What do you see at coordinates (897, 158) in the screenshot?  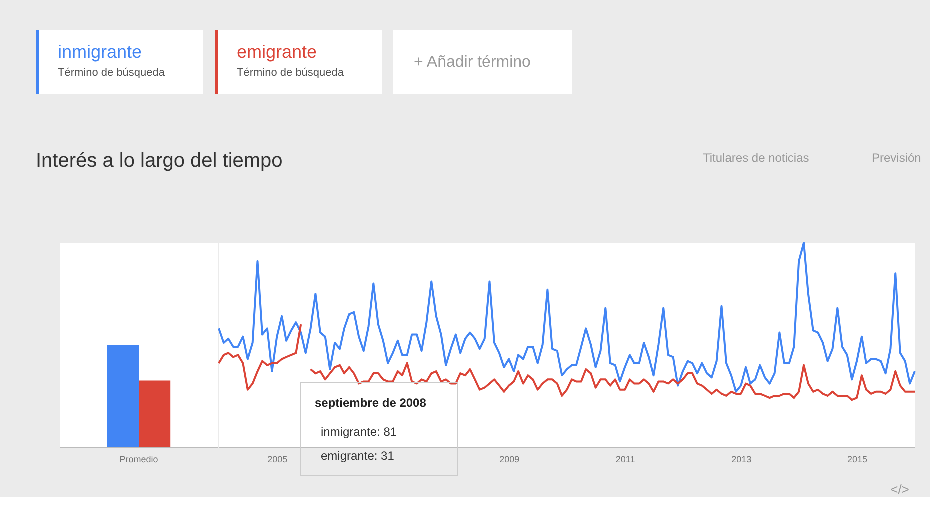 I see `text: Previsión` at bounding box center [897, 158].